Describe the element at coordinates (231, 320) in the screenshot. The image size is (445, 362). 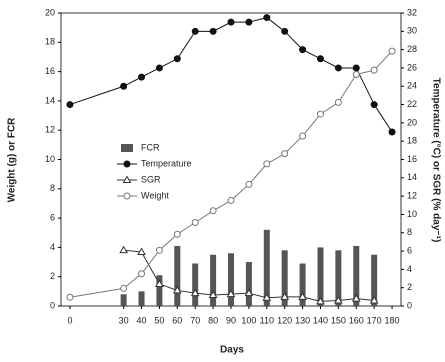
I see `x-tick-label: 90` at that location.